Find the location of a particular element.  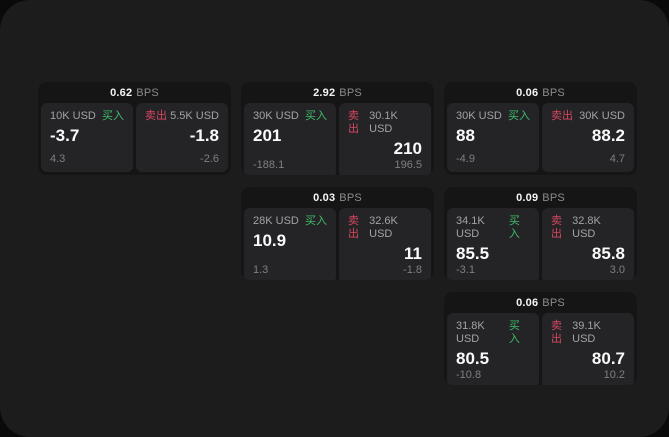

quote-card: 0.62 BPS 10K USD 买入 -3.7 4.3 卖出 5.5K USD is located at coordinates (134, 128).